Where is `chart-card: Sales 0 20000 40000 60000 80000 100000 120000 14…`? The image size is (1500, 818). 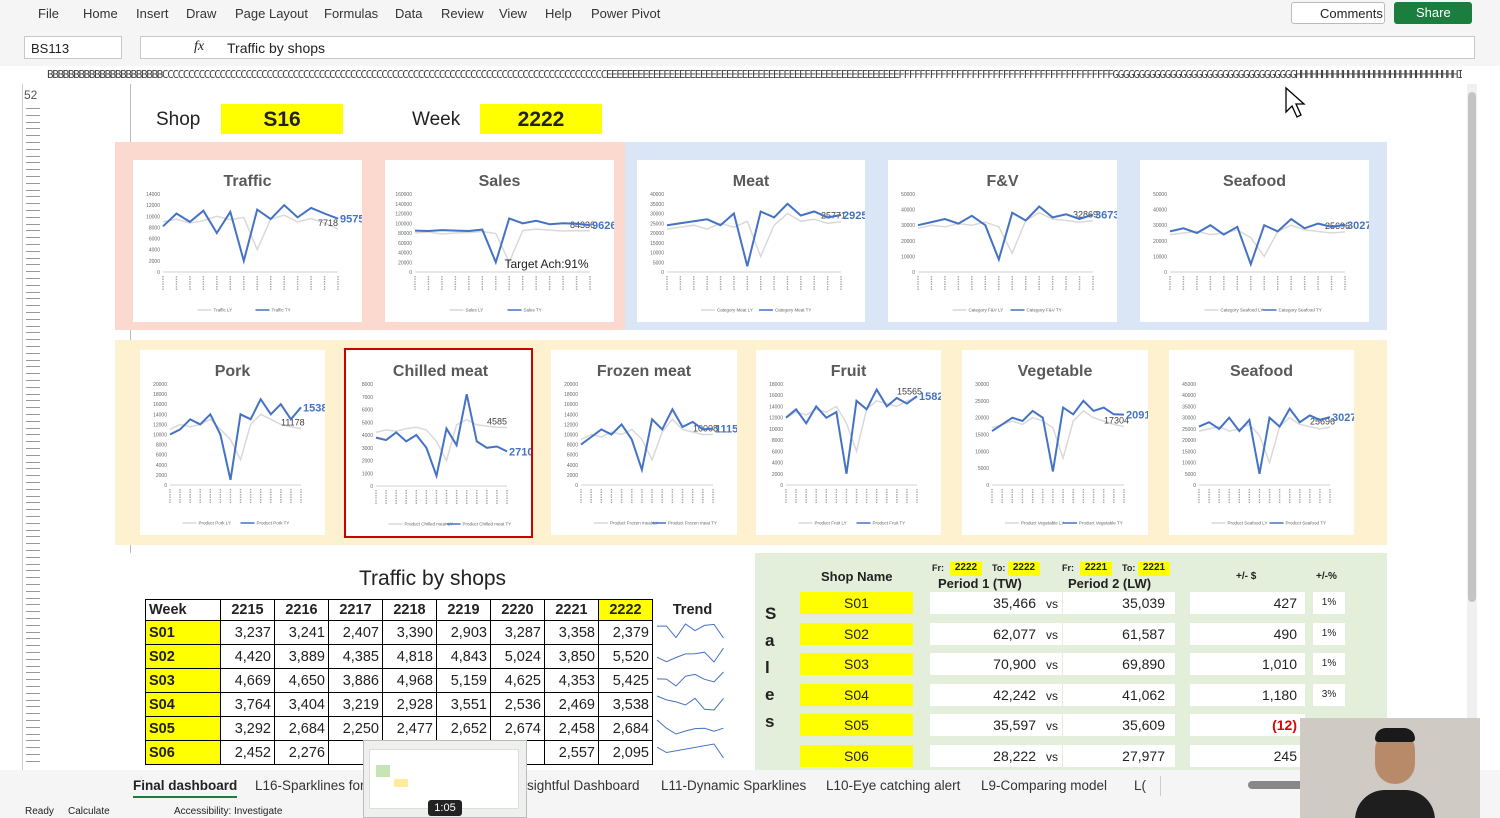 chart-card: Sales 0 20000 40000 60000 80000 100000 120000 14… is located at coordinates (504, 241).